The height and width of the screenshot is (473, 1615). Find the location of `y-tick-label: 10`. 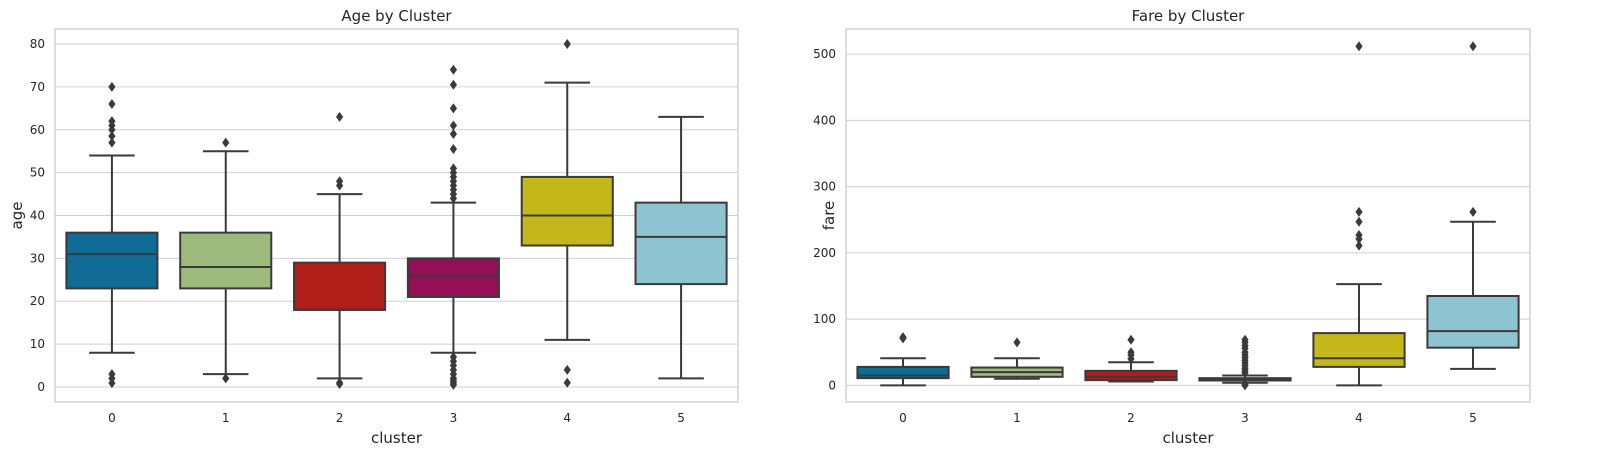

y-tick-label: 10 is located at coordinates (37, 344).